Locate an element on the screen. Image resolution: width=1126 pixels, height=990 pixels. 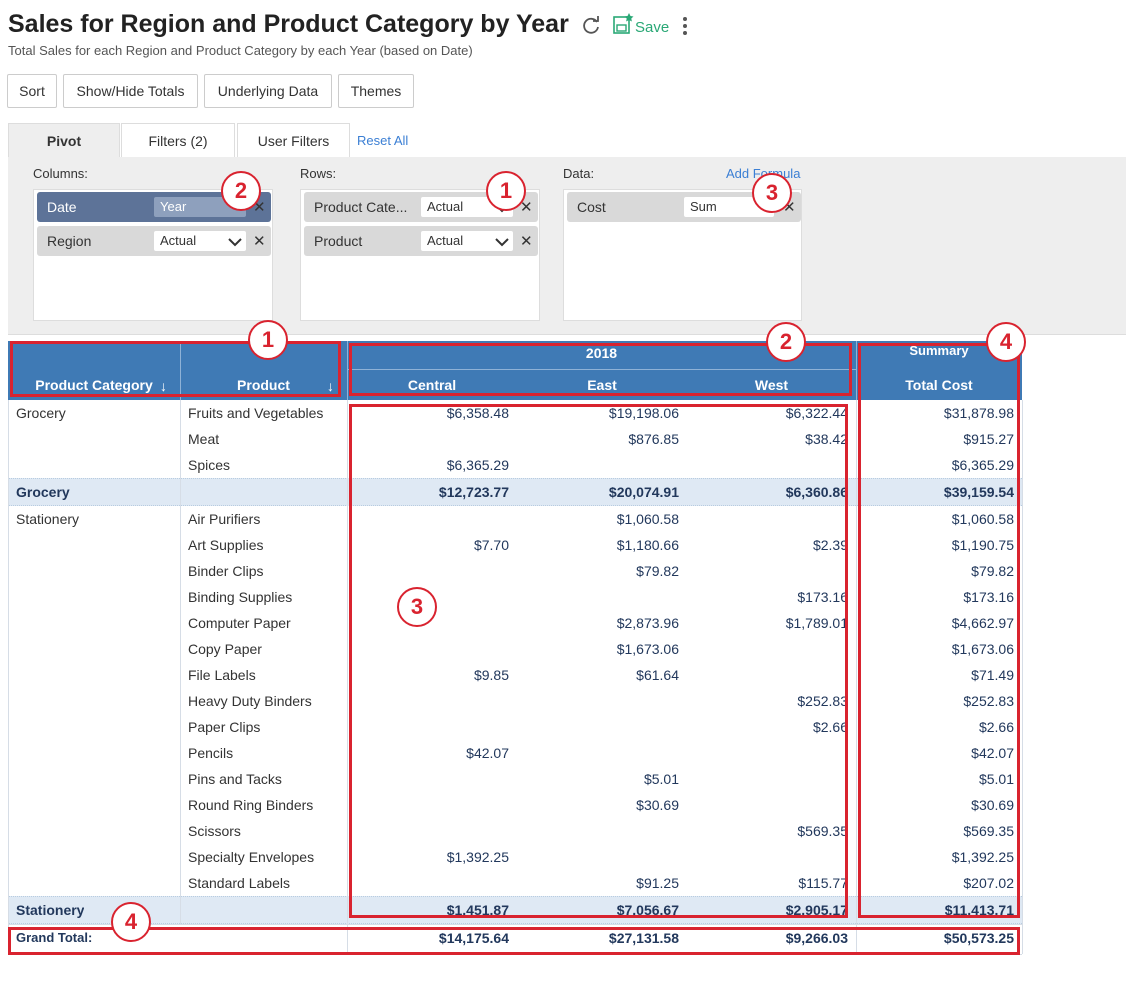
product-cell: Specialty Envelopes is located at coordinates (251, 857).